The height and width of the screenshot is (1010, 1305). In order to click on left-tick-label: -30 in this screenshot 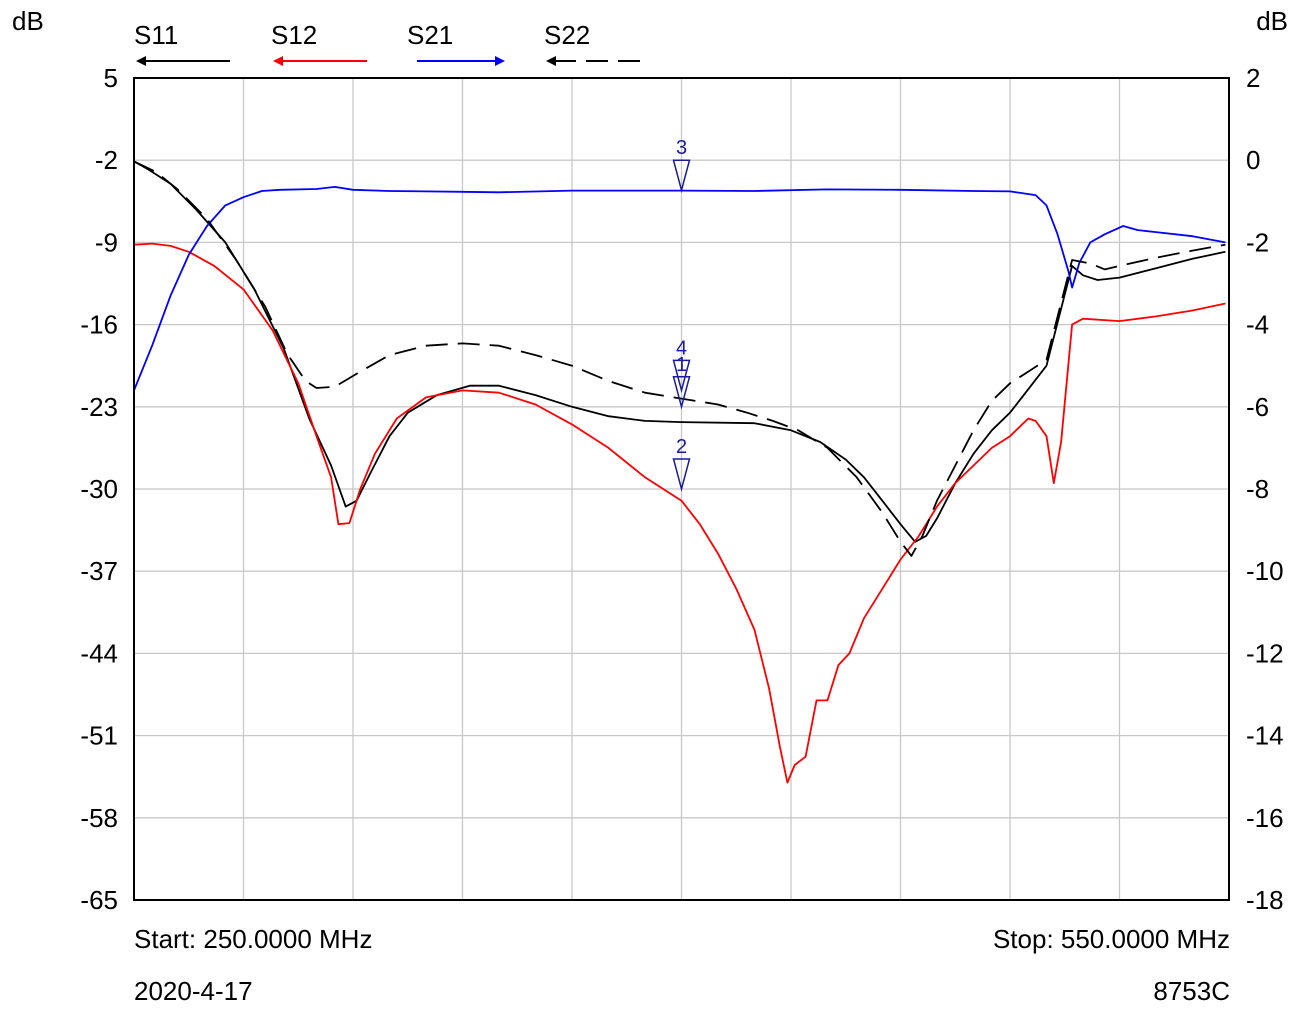, I will do `click(99, 489)`.